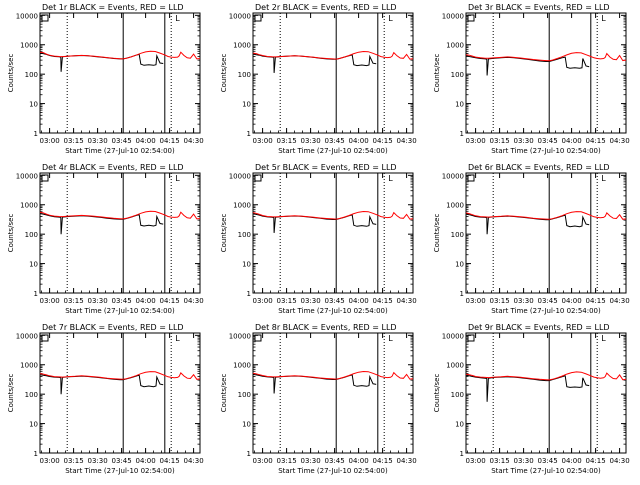  I want to click on x-tick-label: 03:15, so click(287, 461).